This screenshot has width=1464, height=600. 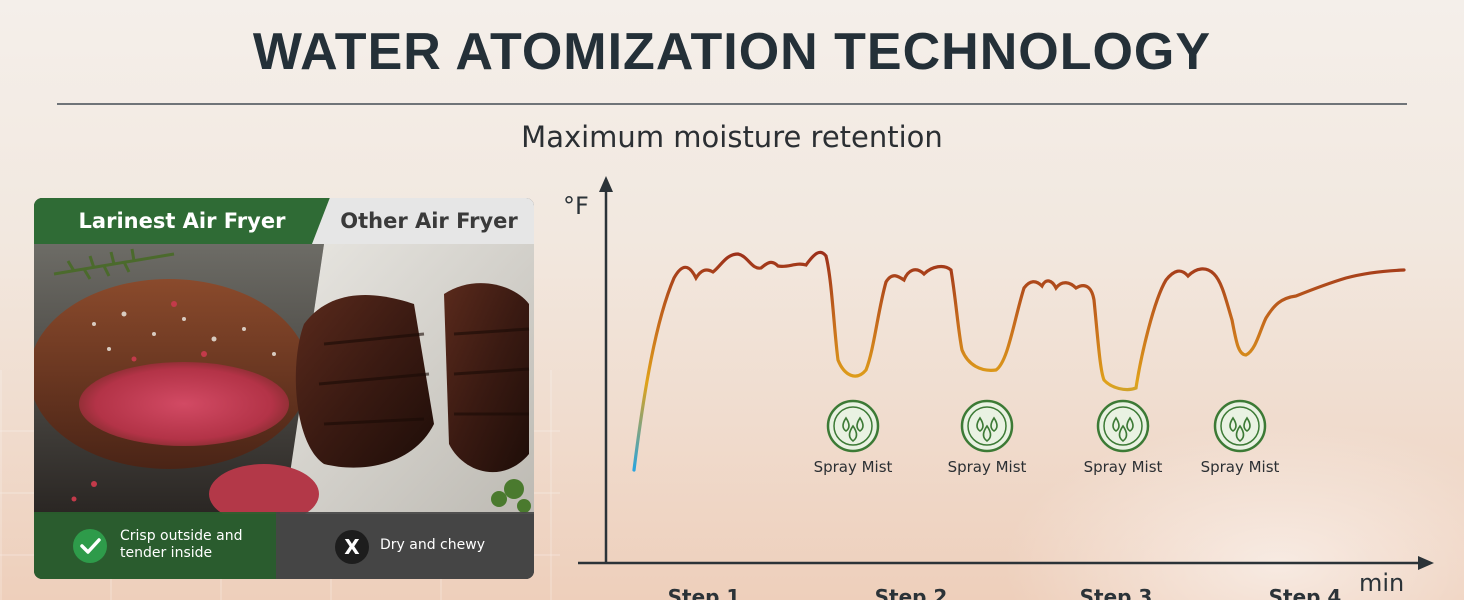 What do you see at coordinates (732, 137) in the screenshot?
I see `page-subtitle: Maximum moisture retention` at bounding box center [732, 137].